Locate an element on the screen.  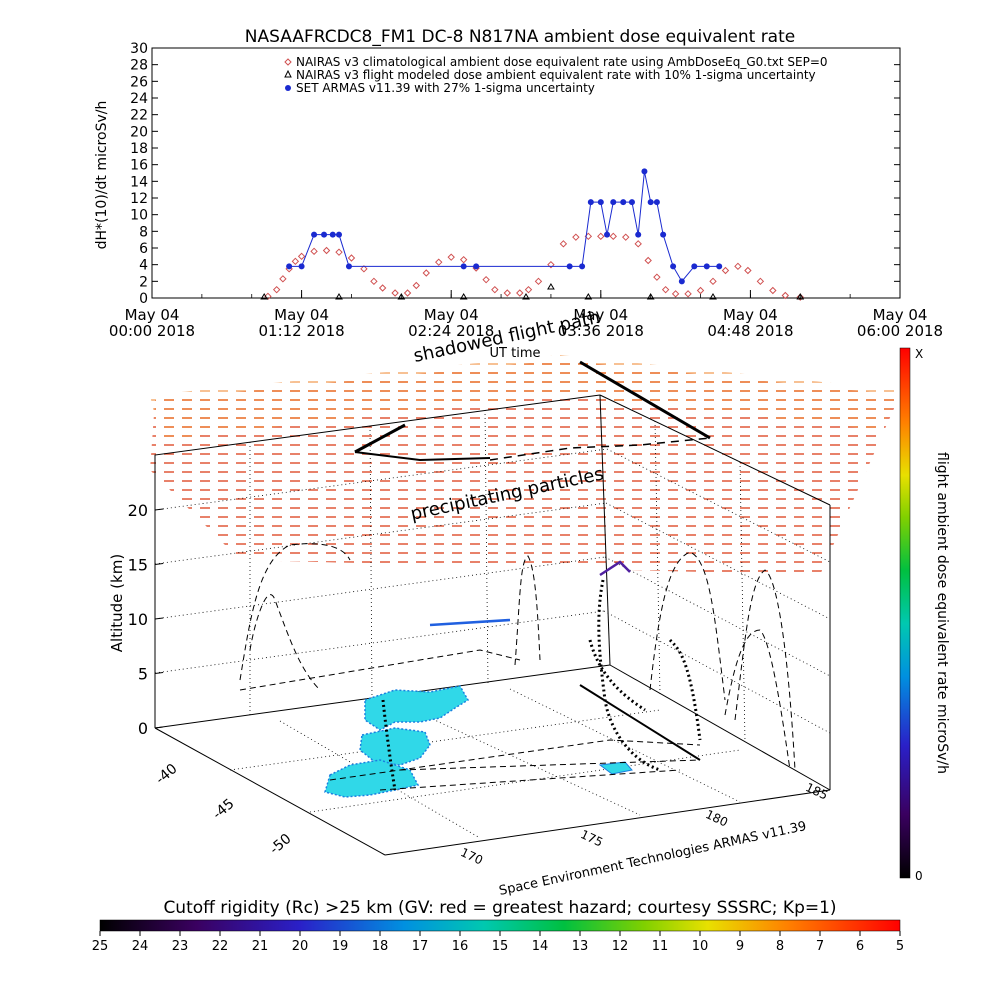
longitude-tick-label: 170 is located at coordinates (471, 856).